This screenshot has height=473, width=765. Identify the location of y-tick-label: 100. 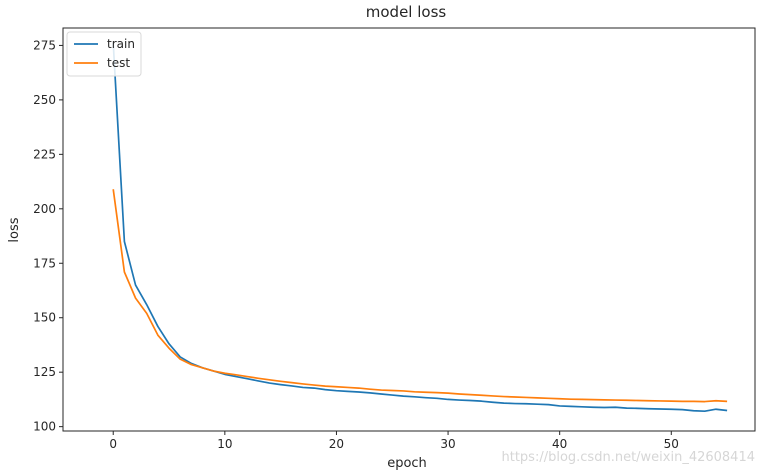
(44, 427).